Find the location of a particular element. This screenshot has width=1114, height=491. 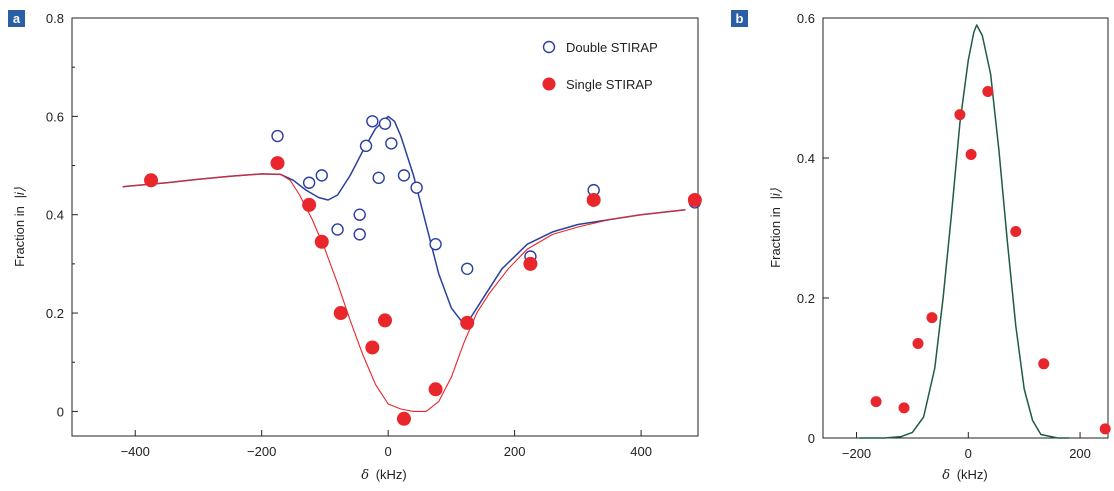

legend-marker-double is located at coordinates (549, 47).